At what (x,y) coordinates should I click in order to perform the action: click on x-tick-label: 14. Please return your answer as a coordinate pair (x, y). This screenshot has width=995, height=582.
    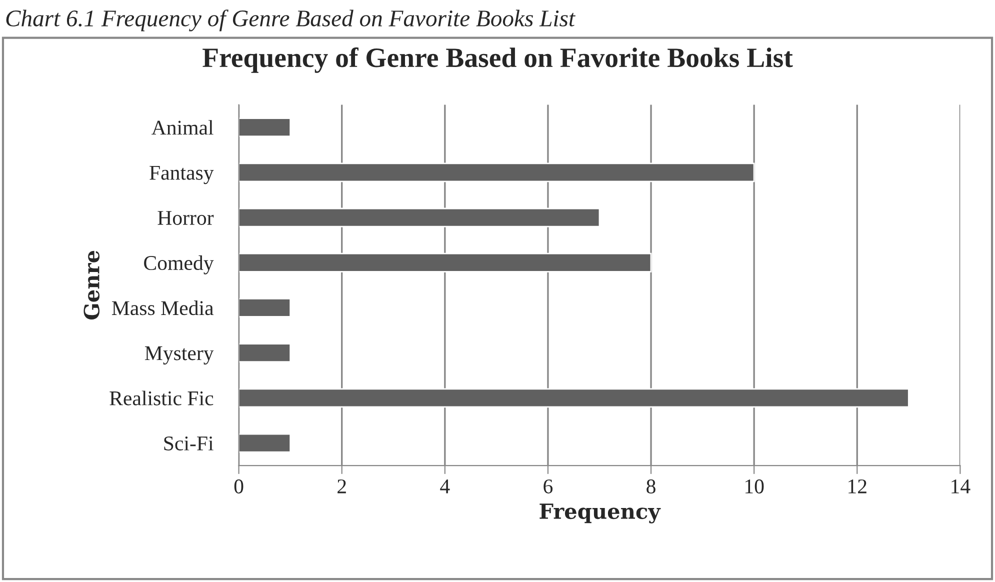
    Looking at the image, I should click on (961, 487).